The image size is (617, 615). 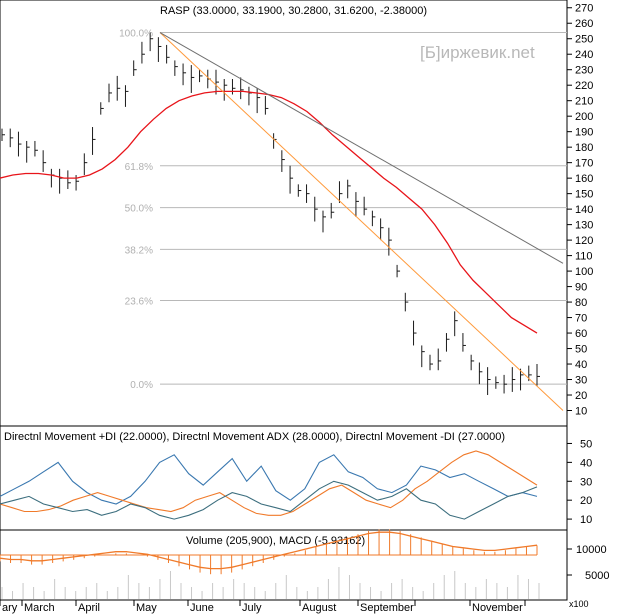 I want to click on month-tick-label: May, so click(x=146, y=608).